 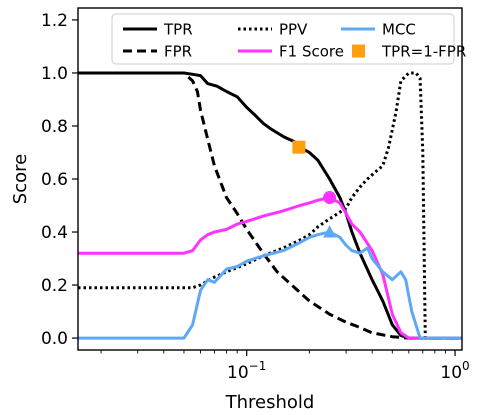 I want to click on legend-label-f1-score: F1 Score, so click(x=311, y=52).